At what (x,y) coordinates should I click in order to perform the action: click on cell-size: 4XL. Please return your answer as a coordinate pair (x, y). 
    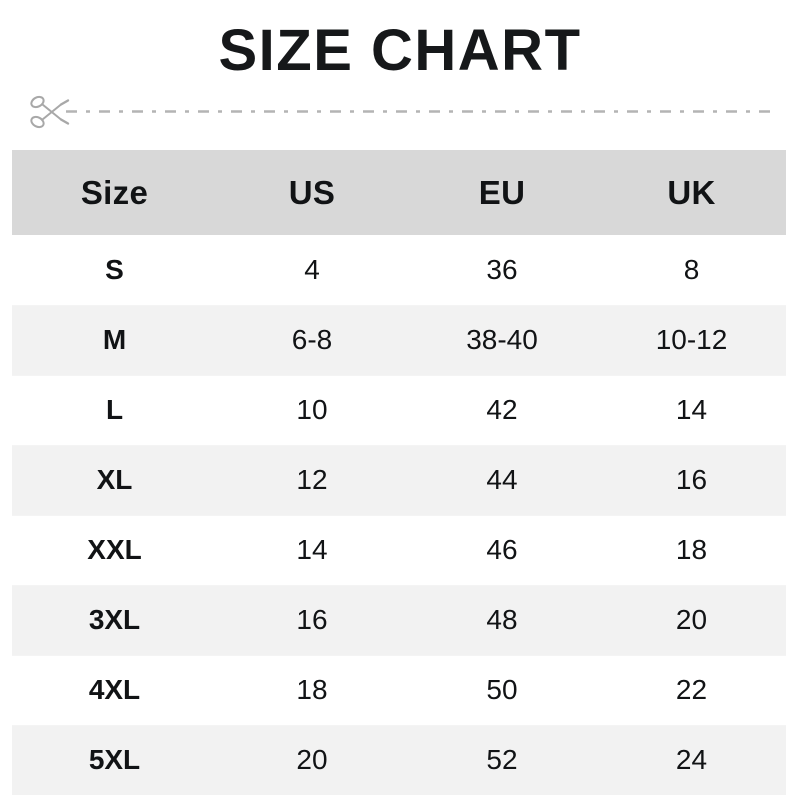
    Looking at the image, I should click on (114, 690).